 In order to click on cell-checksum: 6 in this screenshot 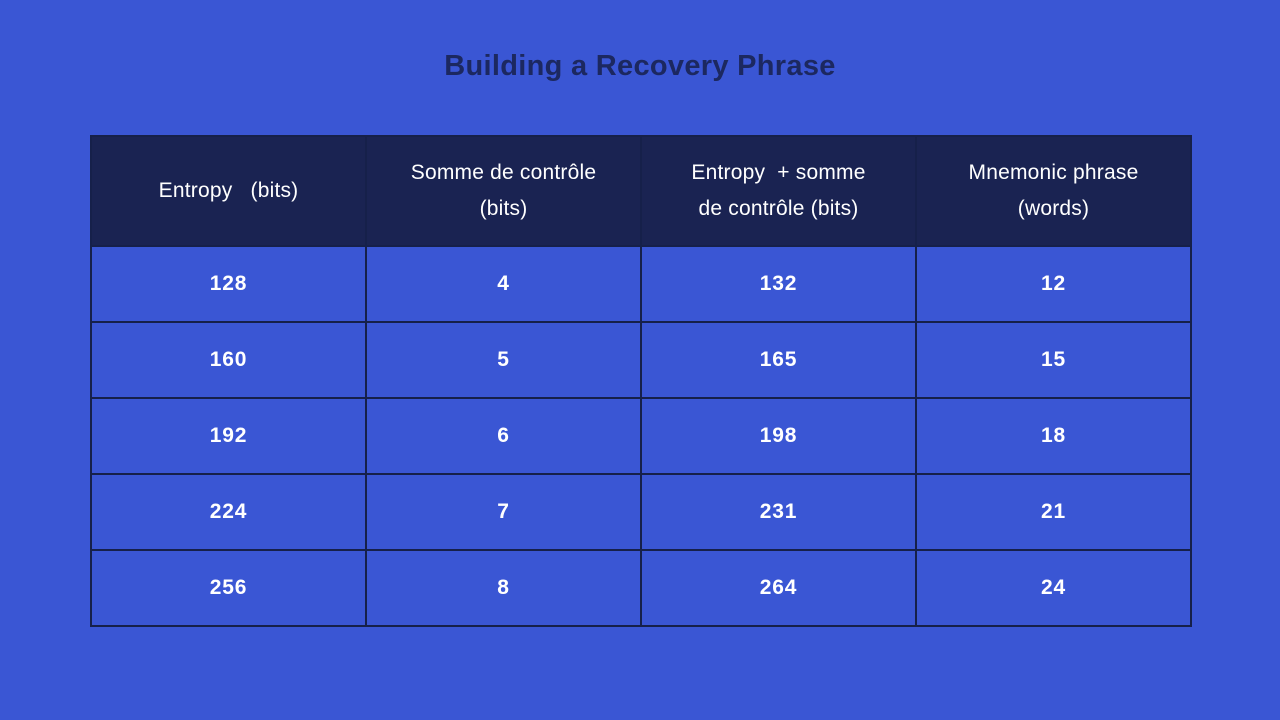, I will do `click(503, 436)`.